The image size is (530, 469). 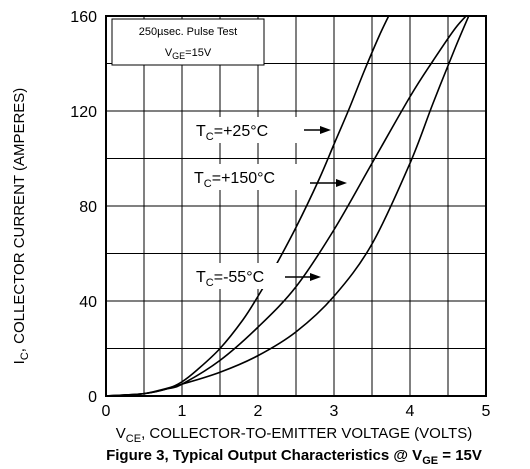 I want to click on label-tc-150: TC=+150°C, so click(x=250, y=177).